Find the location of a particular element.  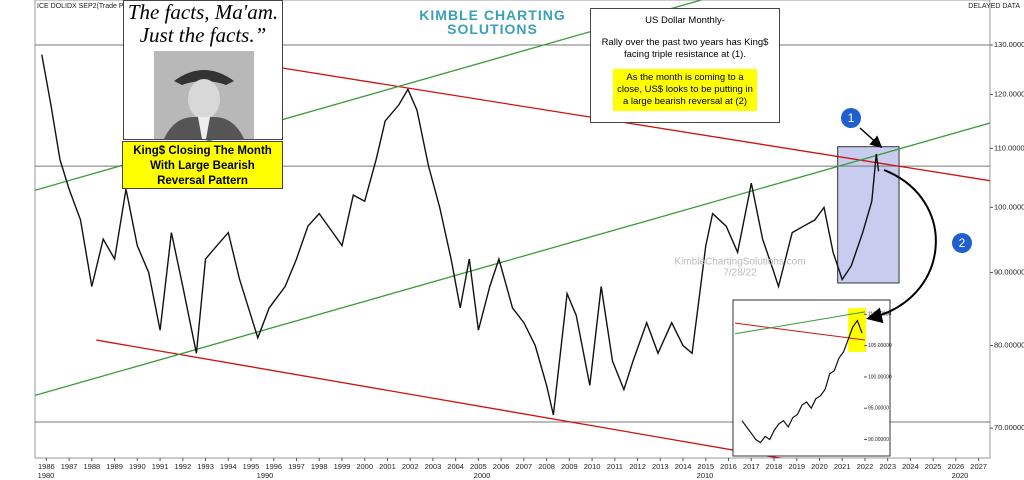

x-tick-label: 2022 is located at coordinates (865, 466).